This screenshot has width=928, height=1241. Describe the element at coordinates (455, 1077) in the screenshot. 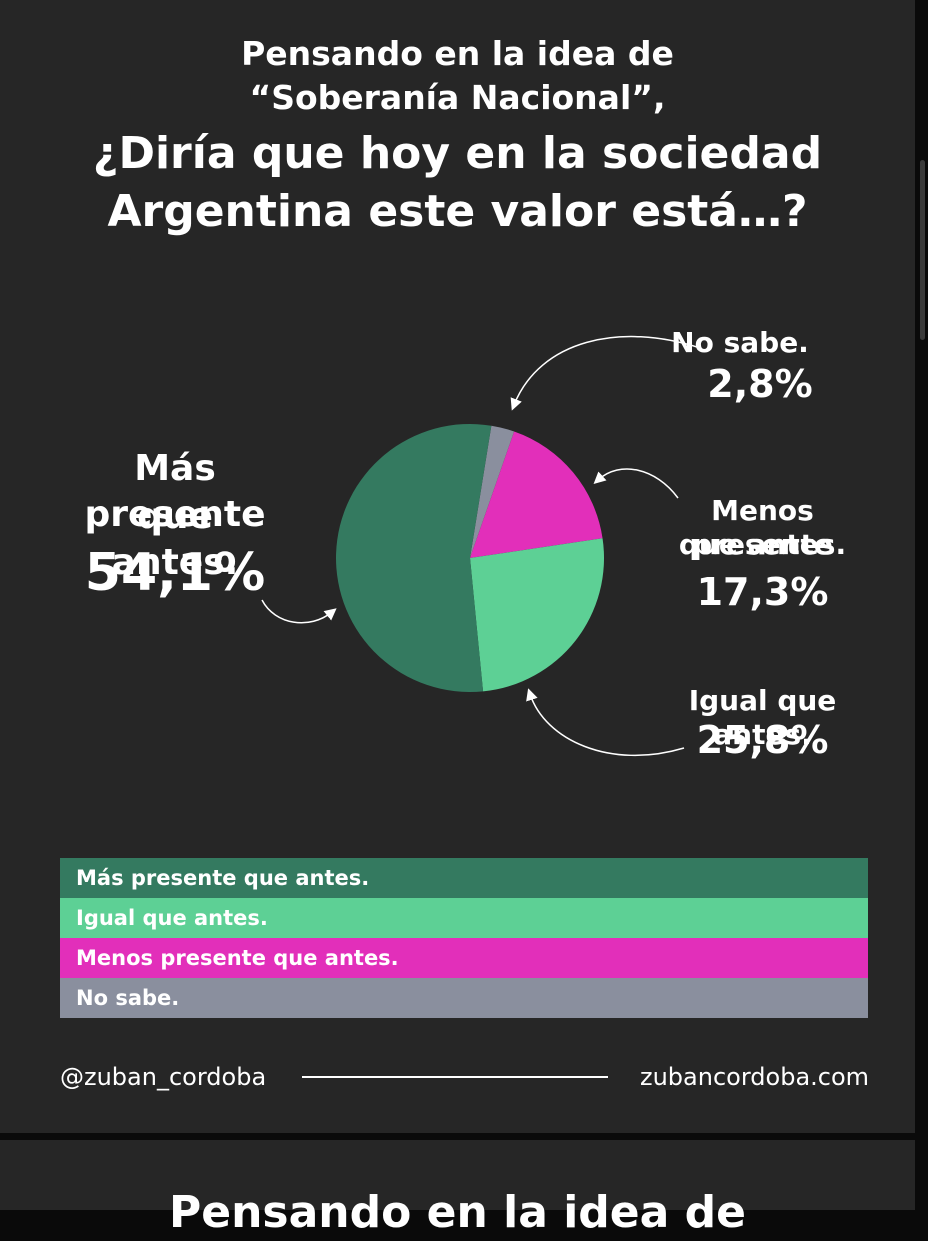

I see `footer-divider` at that location.